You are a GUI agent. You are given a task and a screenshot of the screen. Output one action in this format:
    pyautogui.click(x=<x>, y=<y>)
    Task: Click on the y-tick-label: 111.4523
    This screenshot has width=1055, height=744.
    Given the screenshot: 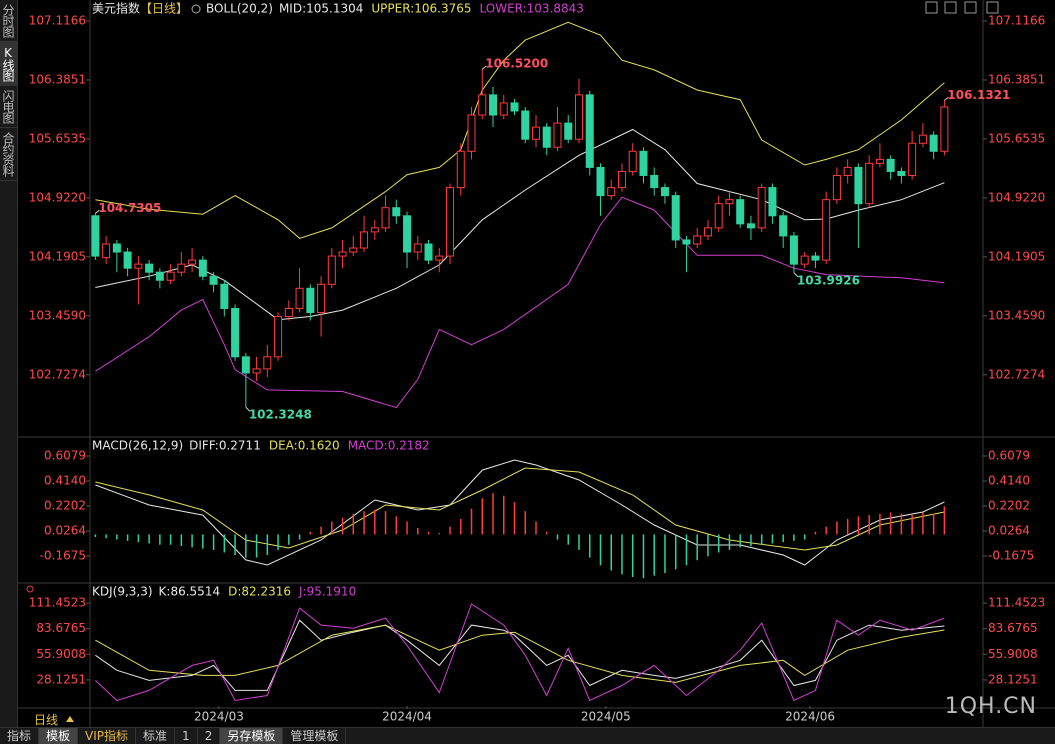 What is the action you would take?
    pyautogui.click(x=57, y=603)
    